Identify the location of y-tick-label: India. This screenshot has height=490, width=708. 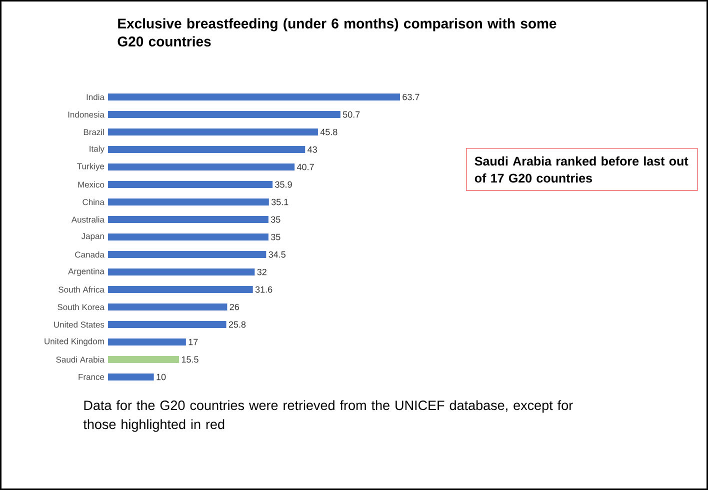
(95, 97).